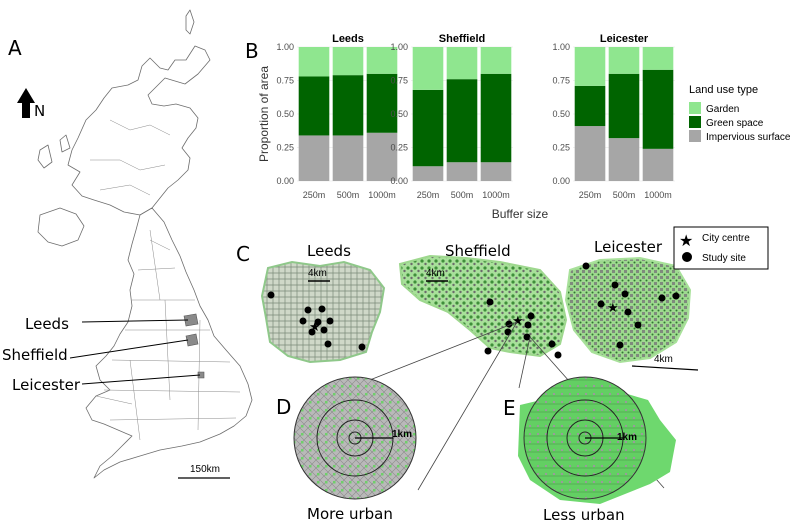 The width and height of the screenshot is (795, 525). Describe the element at coordinates (687, 257) in the screenshot. I see `study-site-dot-icon` at that location.